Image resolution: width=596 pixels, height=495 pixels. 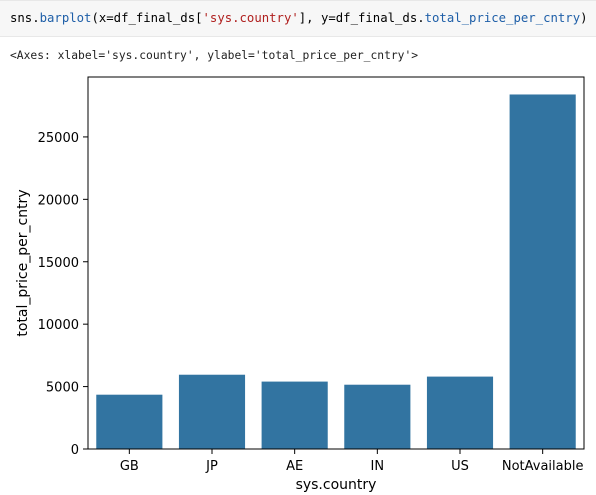 I want to click on x-axis-label: sys.country, so click(x=336, y=485).